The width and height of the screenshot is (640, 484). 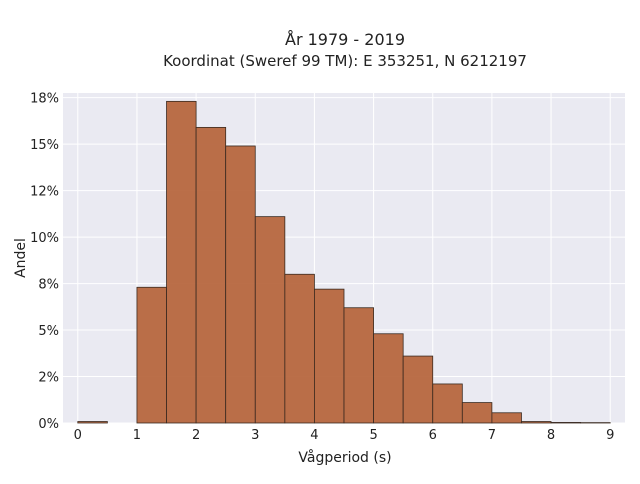 I want to click on x-axis-ticks: 0 1 2 3 4 5 6 7 8 9, so click(x=344, y=435).